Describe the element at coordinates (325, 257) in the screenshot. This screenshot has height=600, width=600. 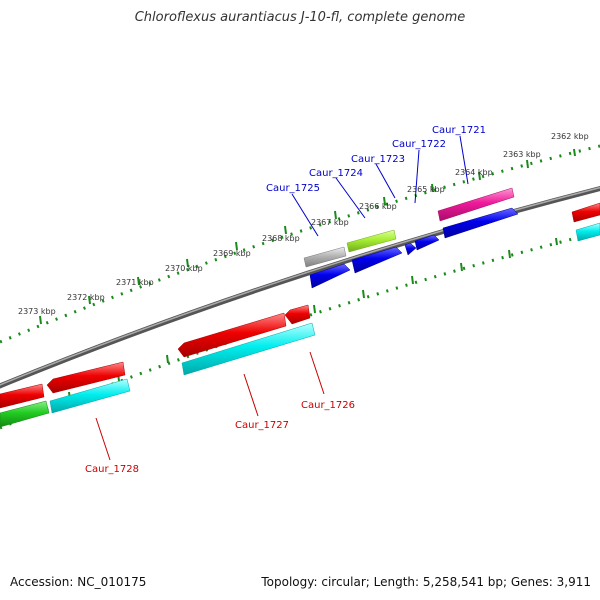
I see `gene-caur-1725-gray` at that location.